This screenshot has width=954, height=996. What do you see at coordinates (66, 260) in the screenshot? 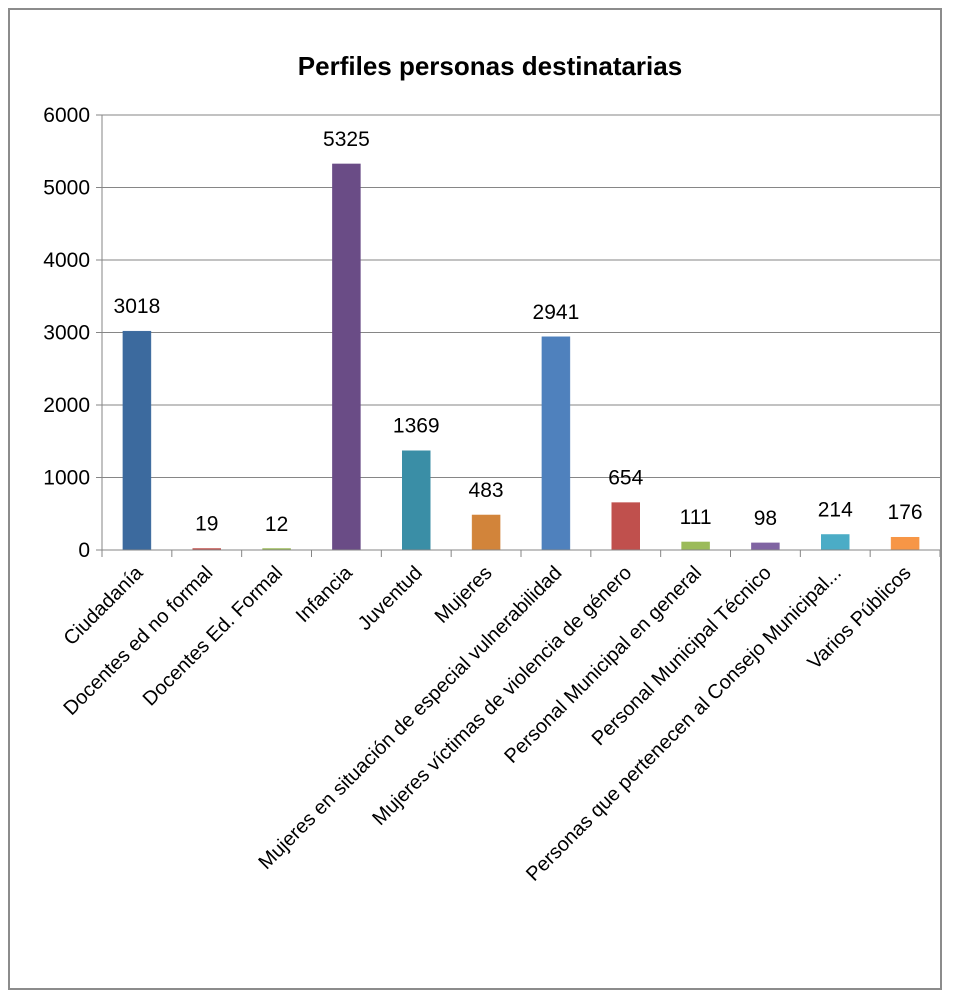
I see `y-tick-label: 4000` at bounding box center [66, 260].